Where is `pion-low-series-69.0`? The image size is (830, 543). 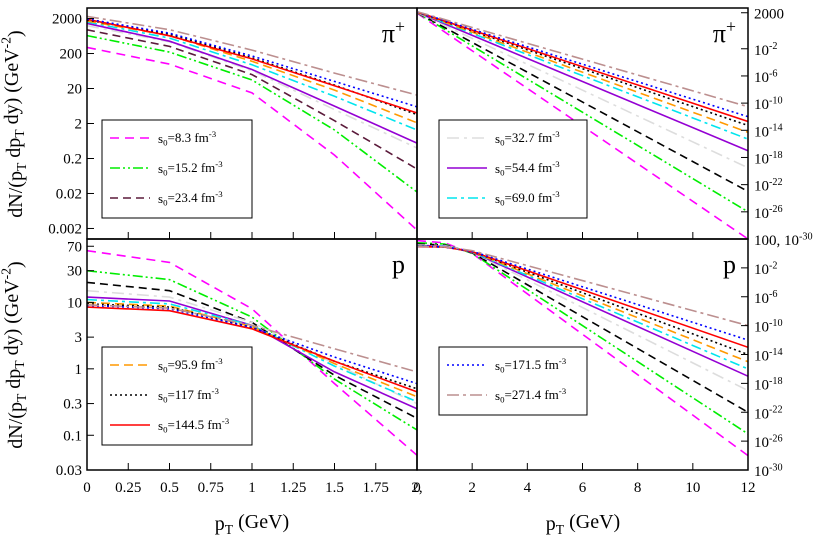 pion-low-series-69.0 is located at coordinates (252, 76).